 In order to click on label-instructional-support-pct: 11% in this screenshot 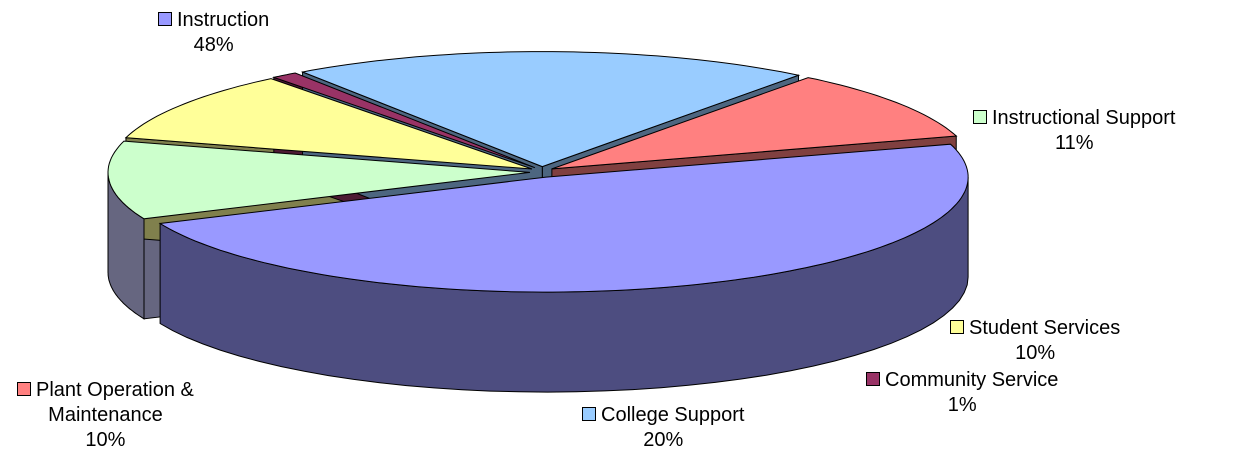, I will do `click(1074, 143)`.